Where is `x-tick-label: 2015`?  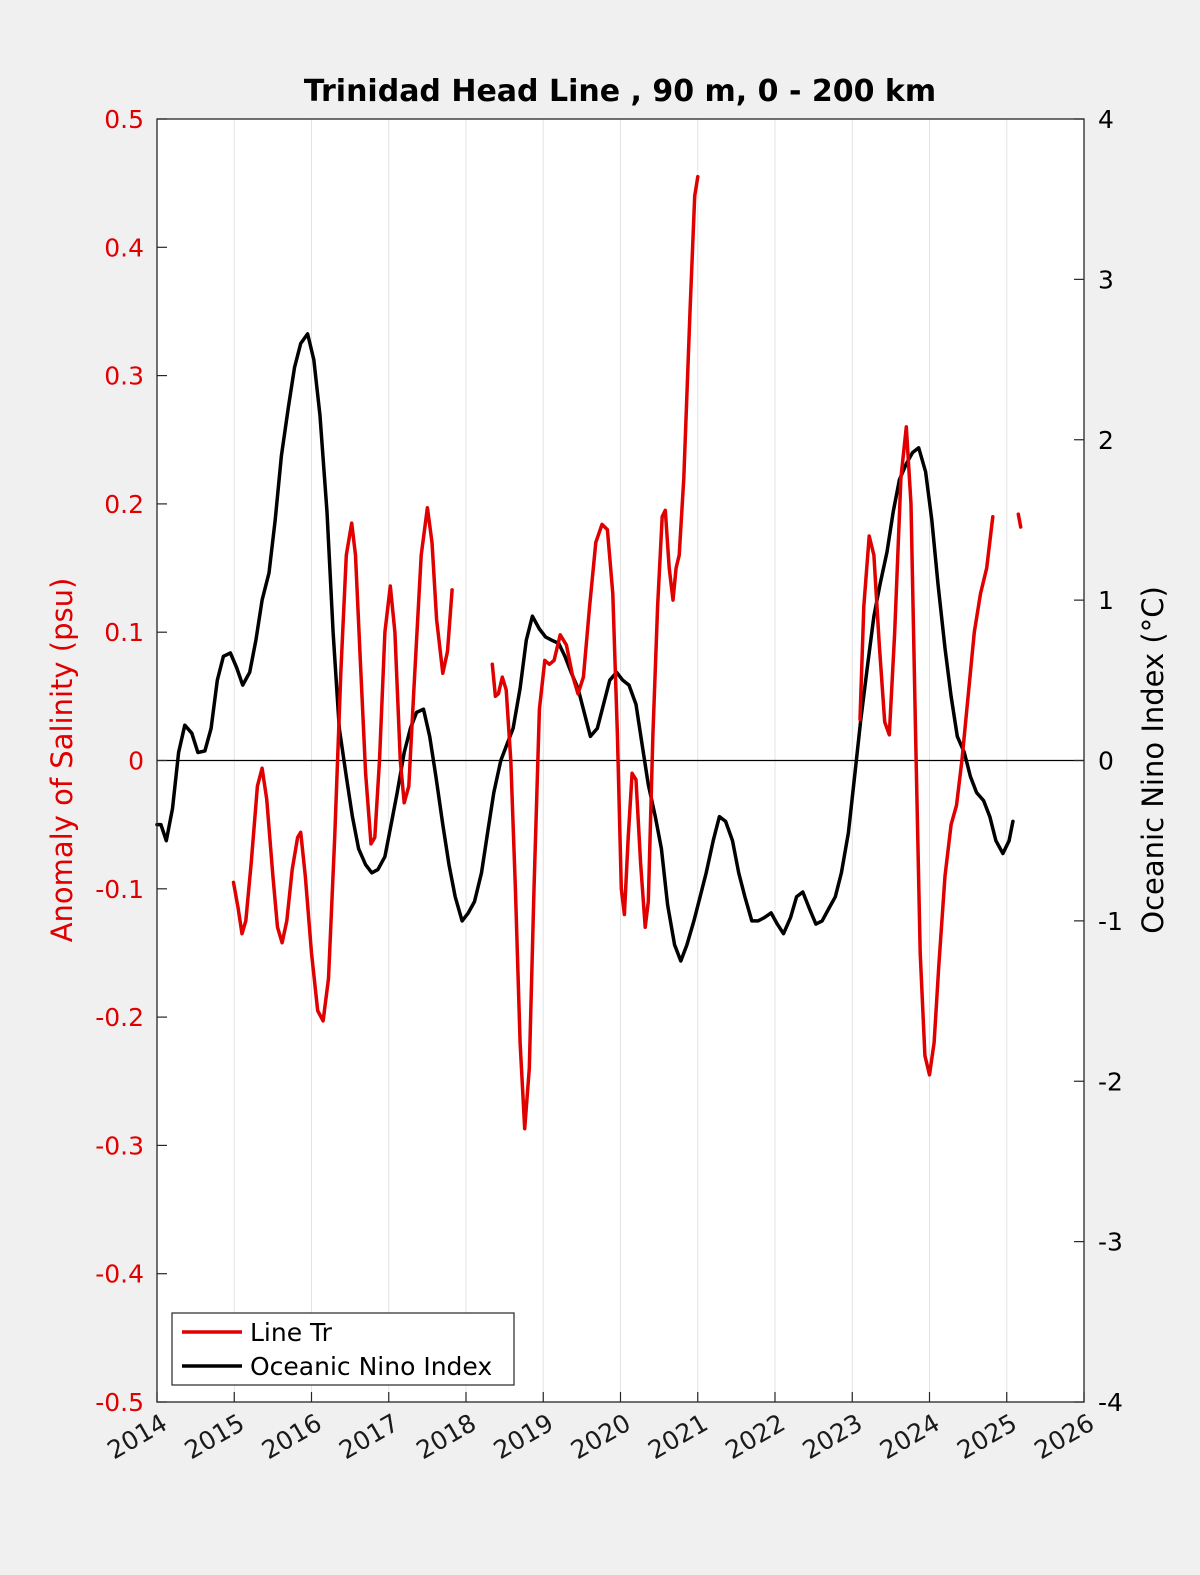
x-tick-label: 2015 is located at coordinates (215, 1436).